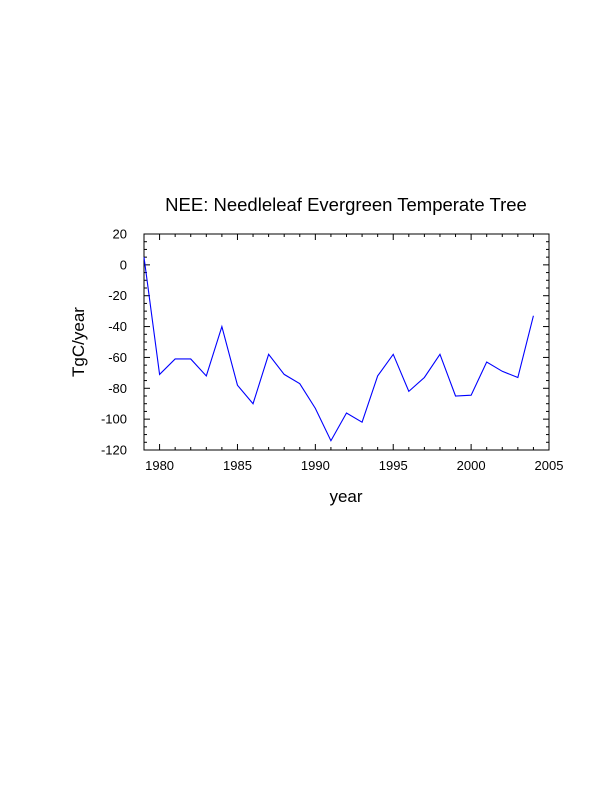 This screenshot has width=612, height=792. What do you see at coordinates (117, 295) in the screenshot?
I see `y-tick-label: -20` at bounding box center [117, 295].